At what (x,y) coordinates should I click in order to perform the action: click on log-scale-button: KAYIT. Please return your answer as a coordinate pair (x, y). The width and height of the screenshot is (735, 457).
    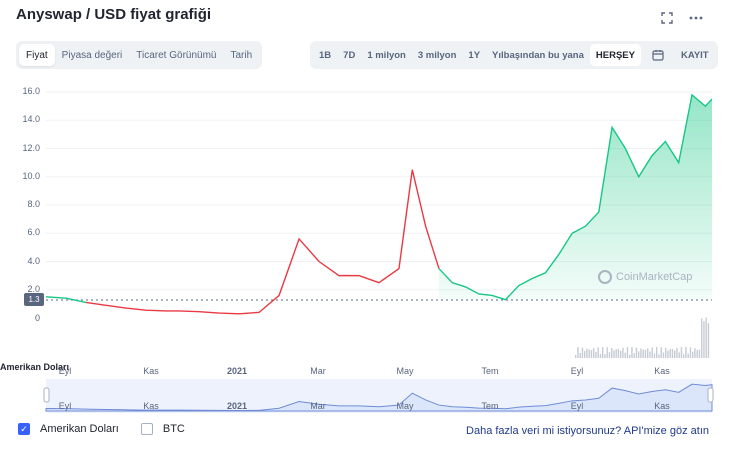
    Looking at the image, I should click on (694, 55).